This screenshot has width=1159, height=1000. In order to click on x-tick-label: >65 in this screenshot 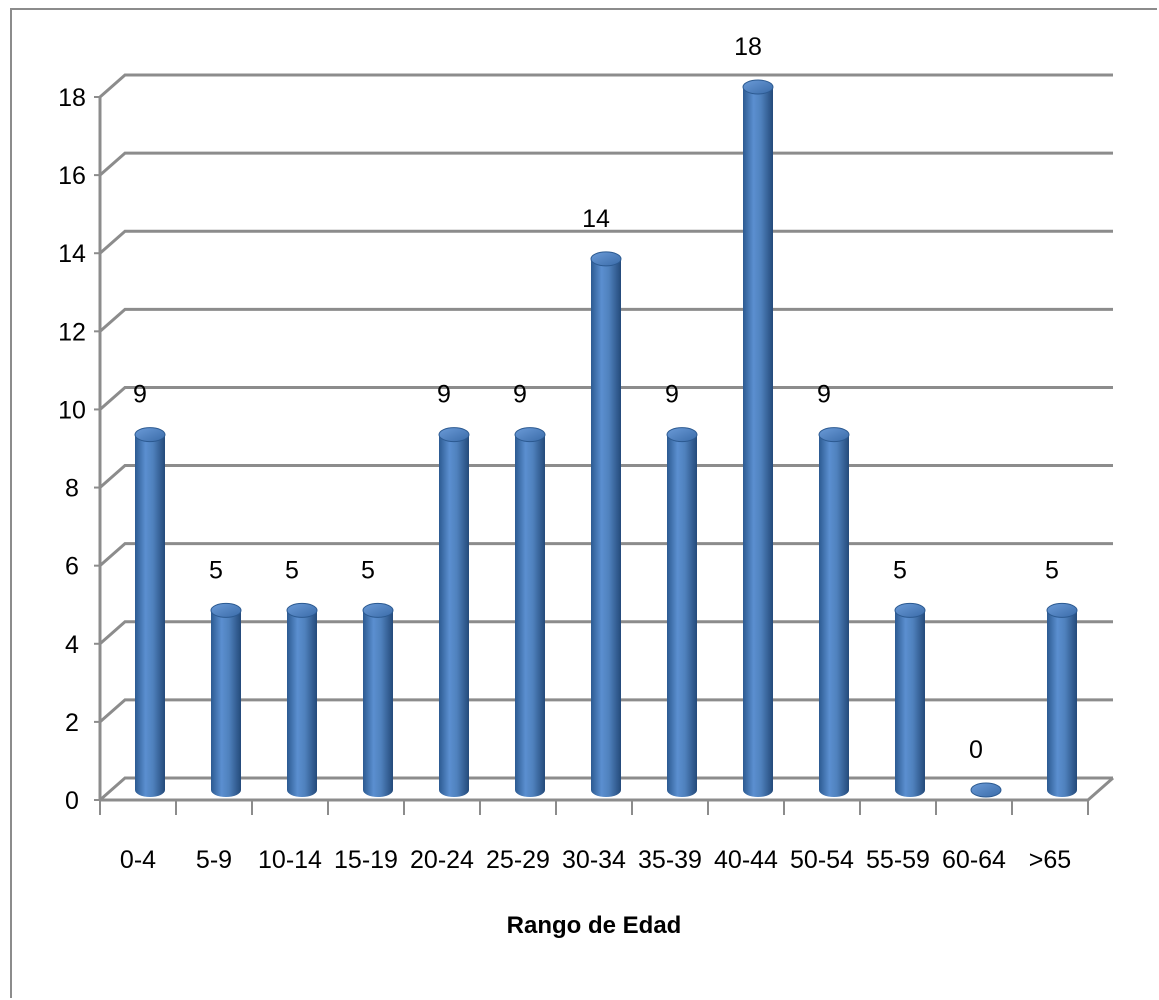, I will do `click(1050, 860)`.